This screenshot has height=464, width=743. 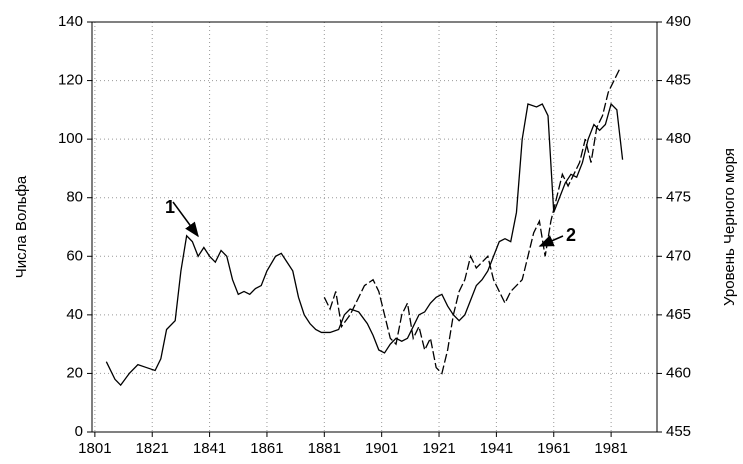 I want to click on y2-tick-label: 485, so click(x=678, y=80).